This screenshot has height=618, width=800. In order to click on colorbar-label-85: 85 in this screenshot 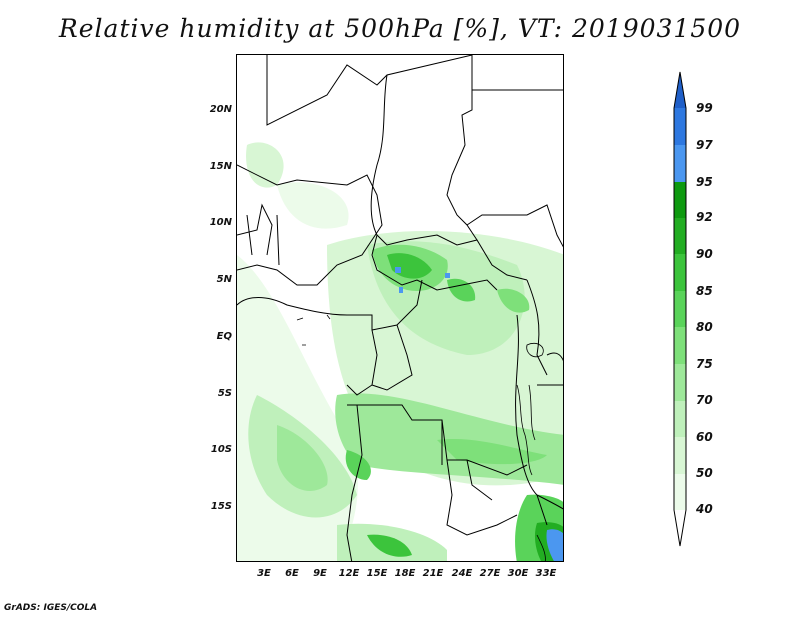, I will do `click(704, 291)`.